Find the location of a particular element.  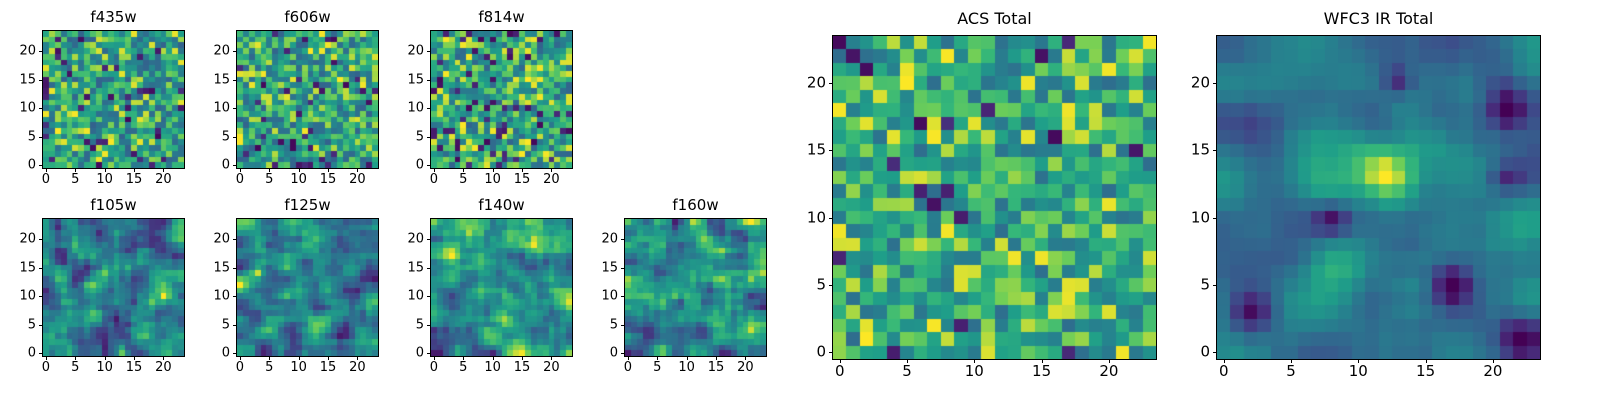

panel-f160w: f160w 0 0 5 5 10 10 15 15 20 20 is located at coordinates (684, 285).